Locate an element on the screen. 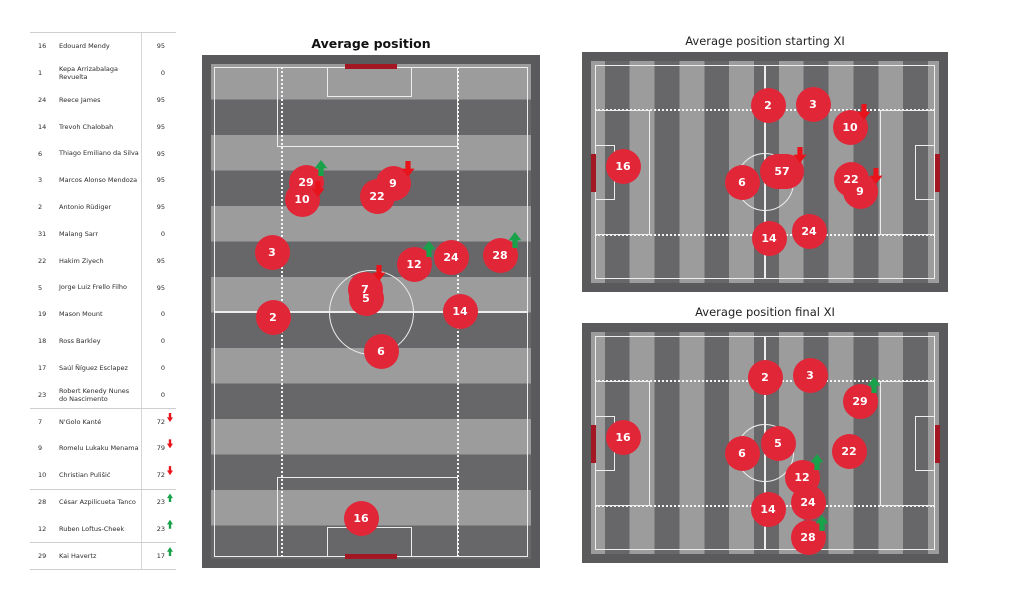  player-number: 7 is located at coordinates (40, 422).